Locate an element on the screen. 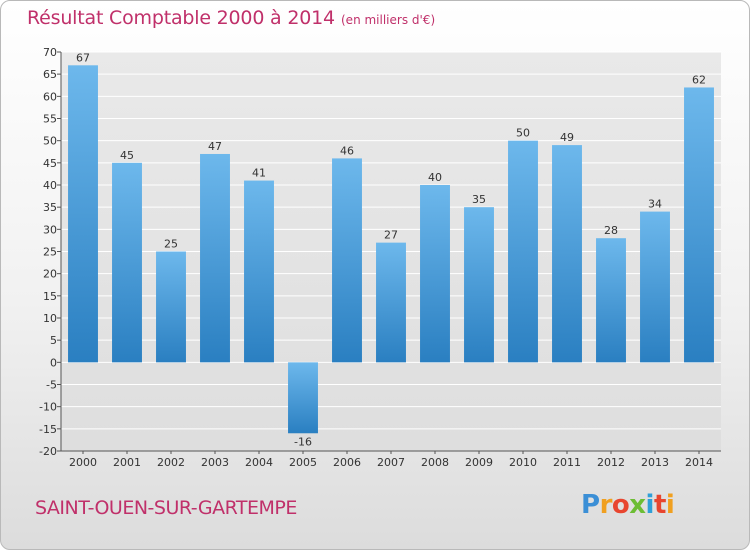 This screenshot has width=750, height=550. y-tick-label: 65 is located at coordinates (50, 74).